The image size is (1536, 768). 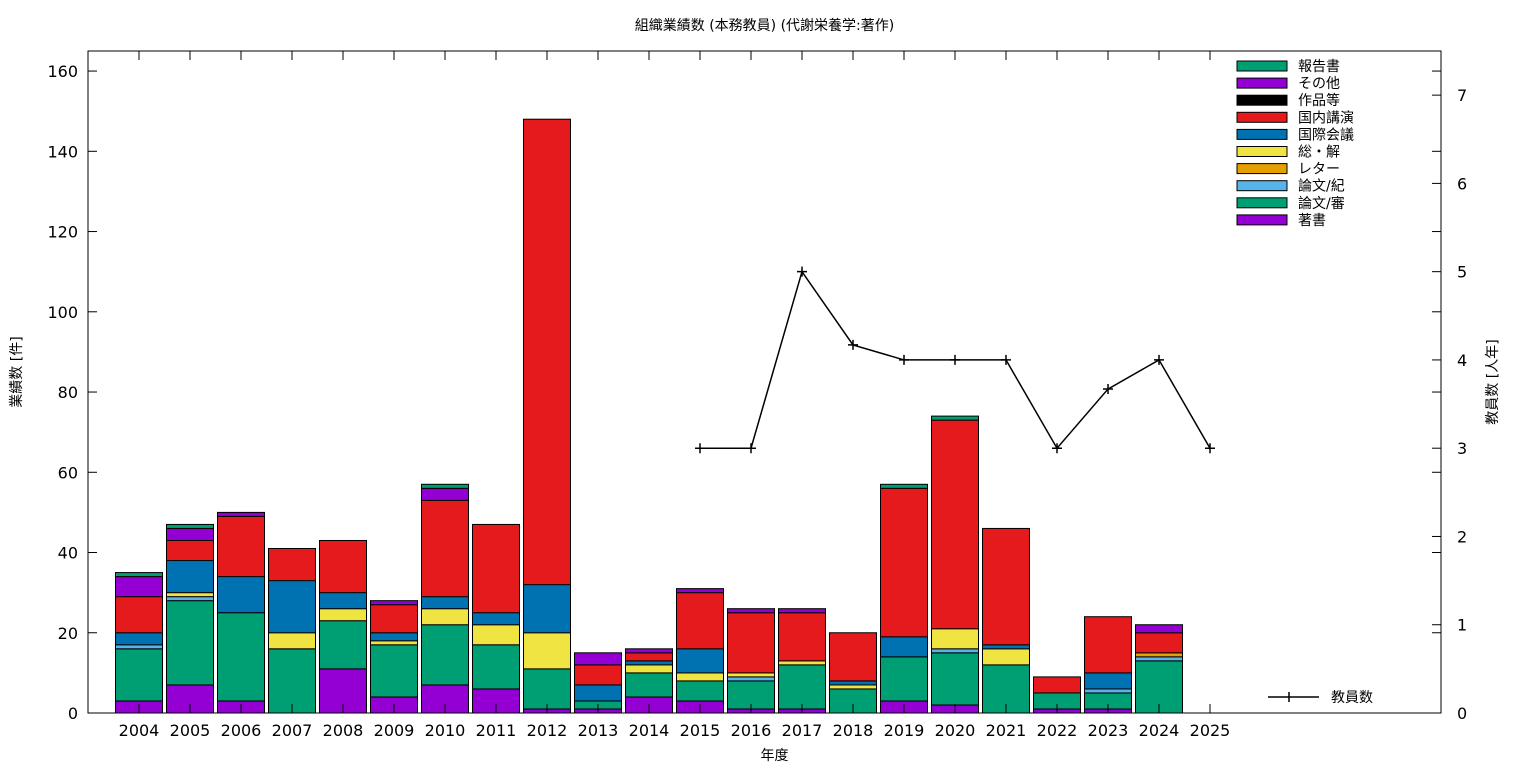 What do you see at coordinates (1321, 187) in the screenshot?
I see `legend-label: 論文/紀` at bounding box center [1321, 187].